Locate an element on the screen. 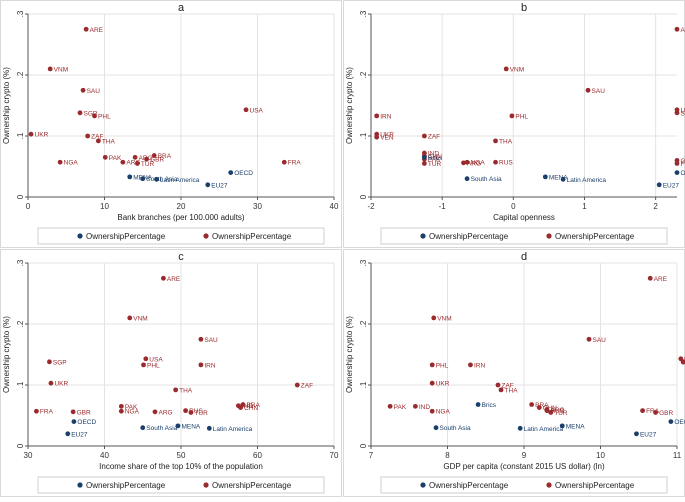 The height and width of the screenshot is (502, 685). x-tick-label: 30 is located at coordinates (257, 206).